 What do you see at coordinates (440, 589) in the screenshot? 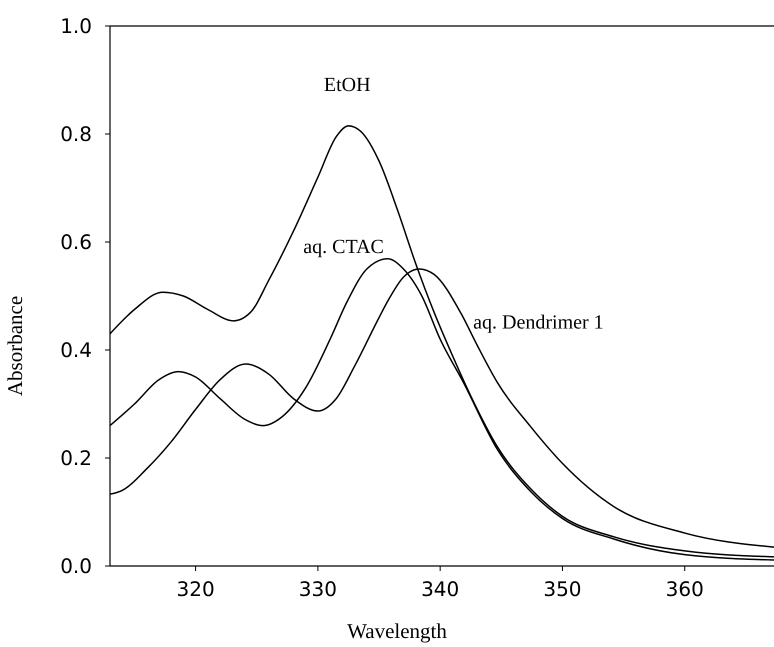
I see `x-tick-label: 340` at bounding box center [440, 589].